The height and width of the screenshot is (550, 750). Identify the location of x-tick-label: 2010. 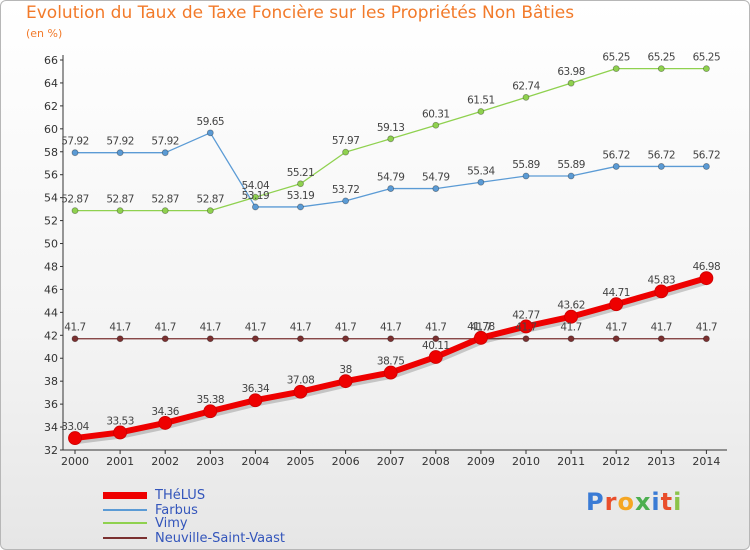
(526, 461).